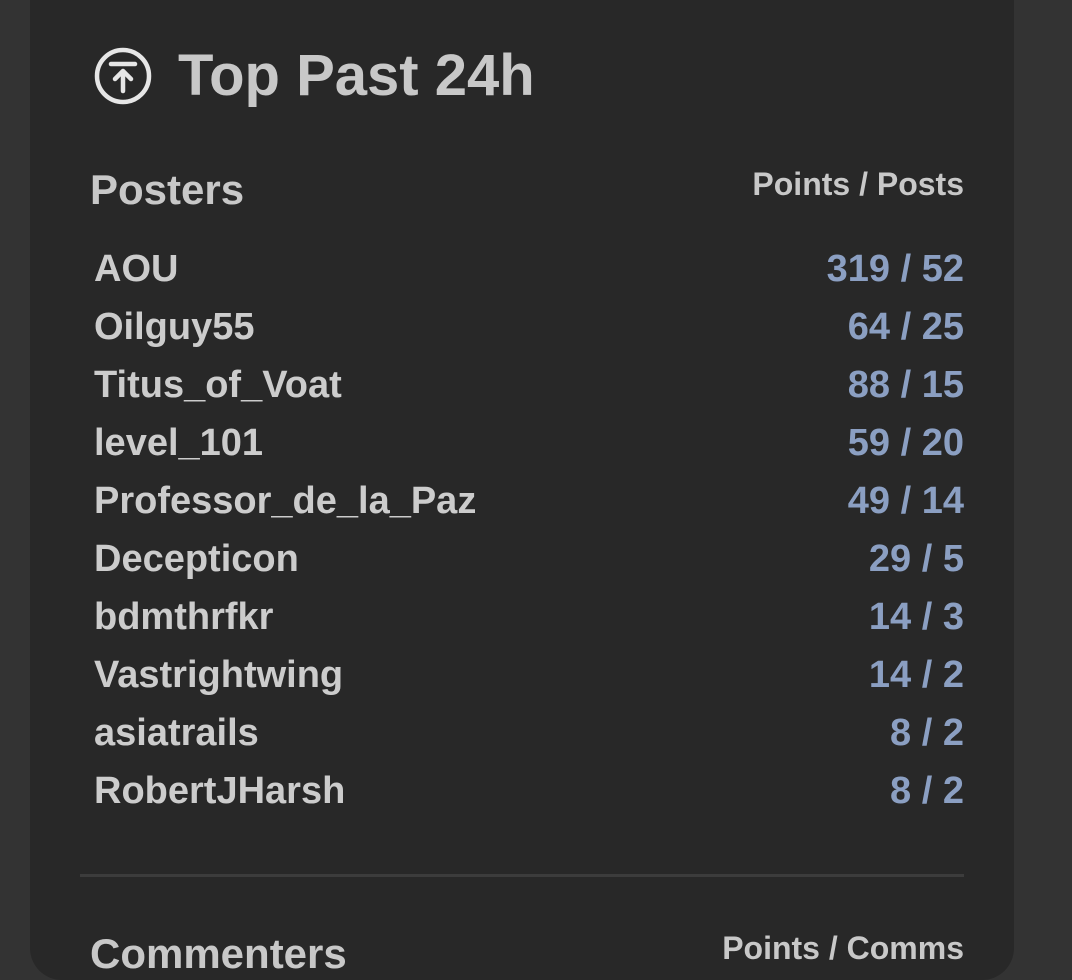 This screenshot has height=980, width=1072. I want to click on posters-header: Posters Points / Posts, so click(527, 190).